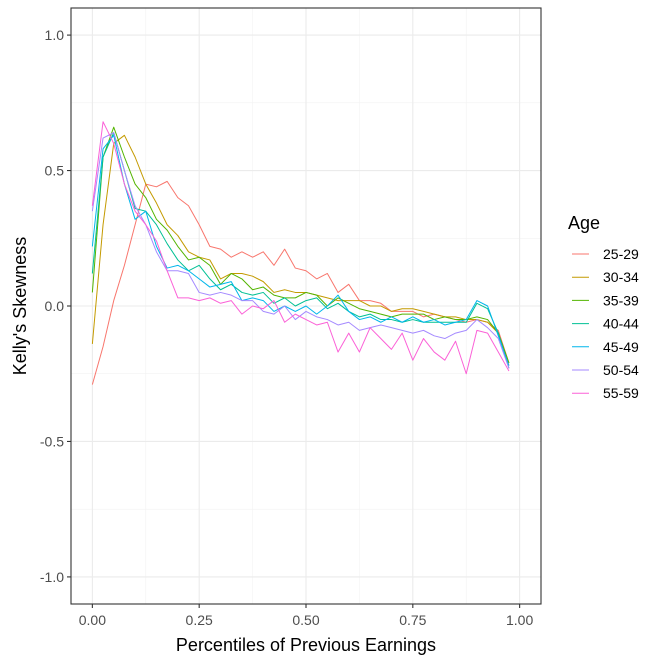 The width and height of the screenshot is (664, 664). Describe the element at coordinates (55, 306) in the screenshot. I see `y-tick-label: 0.0` at that location.